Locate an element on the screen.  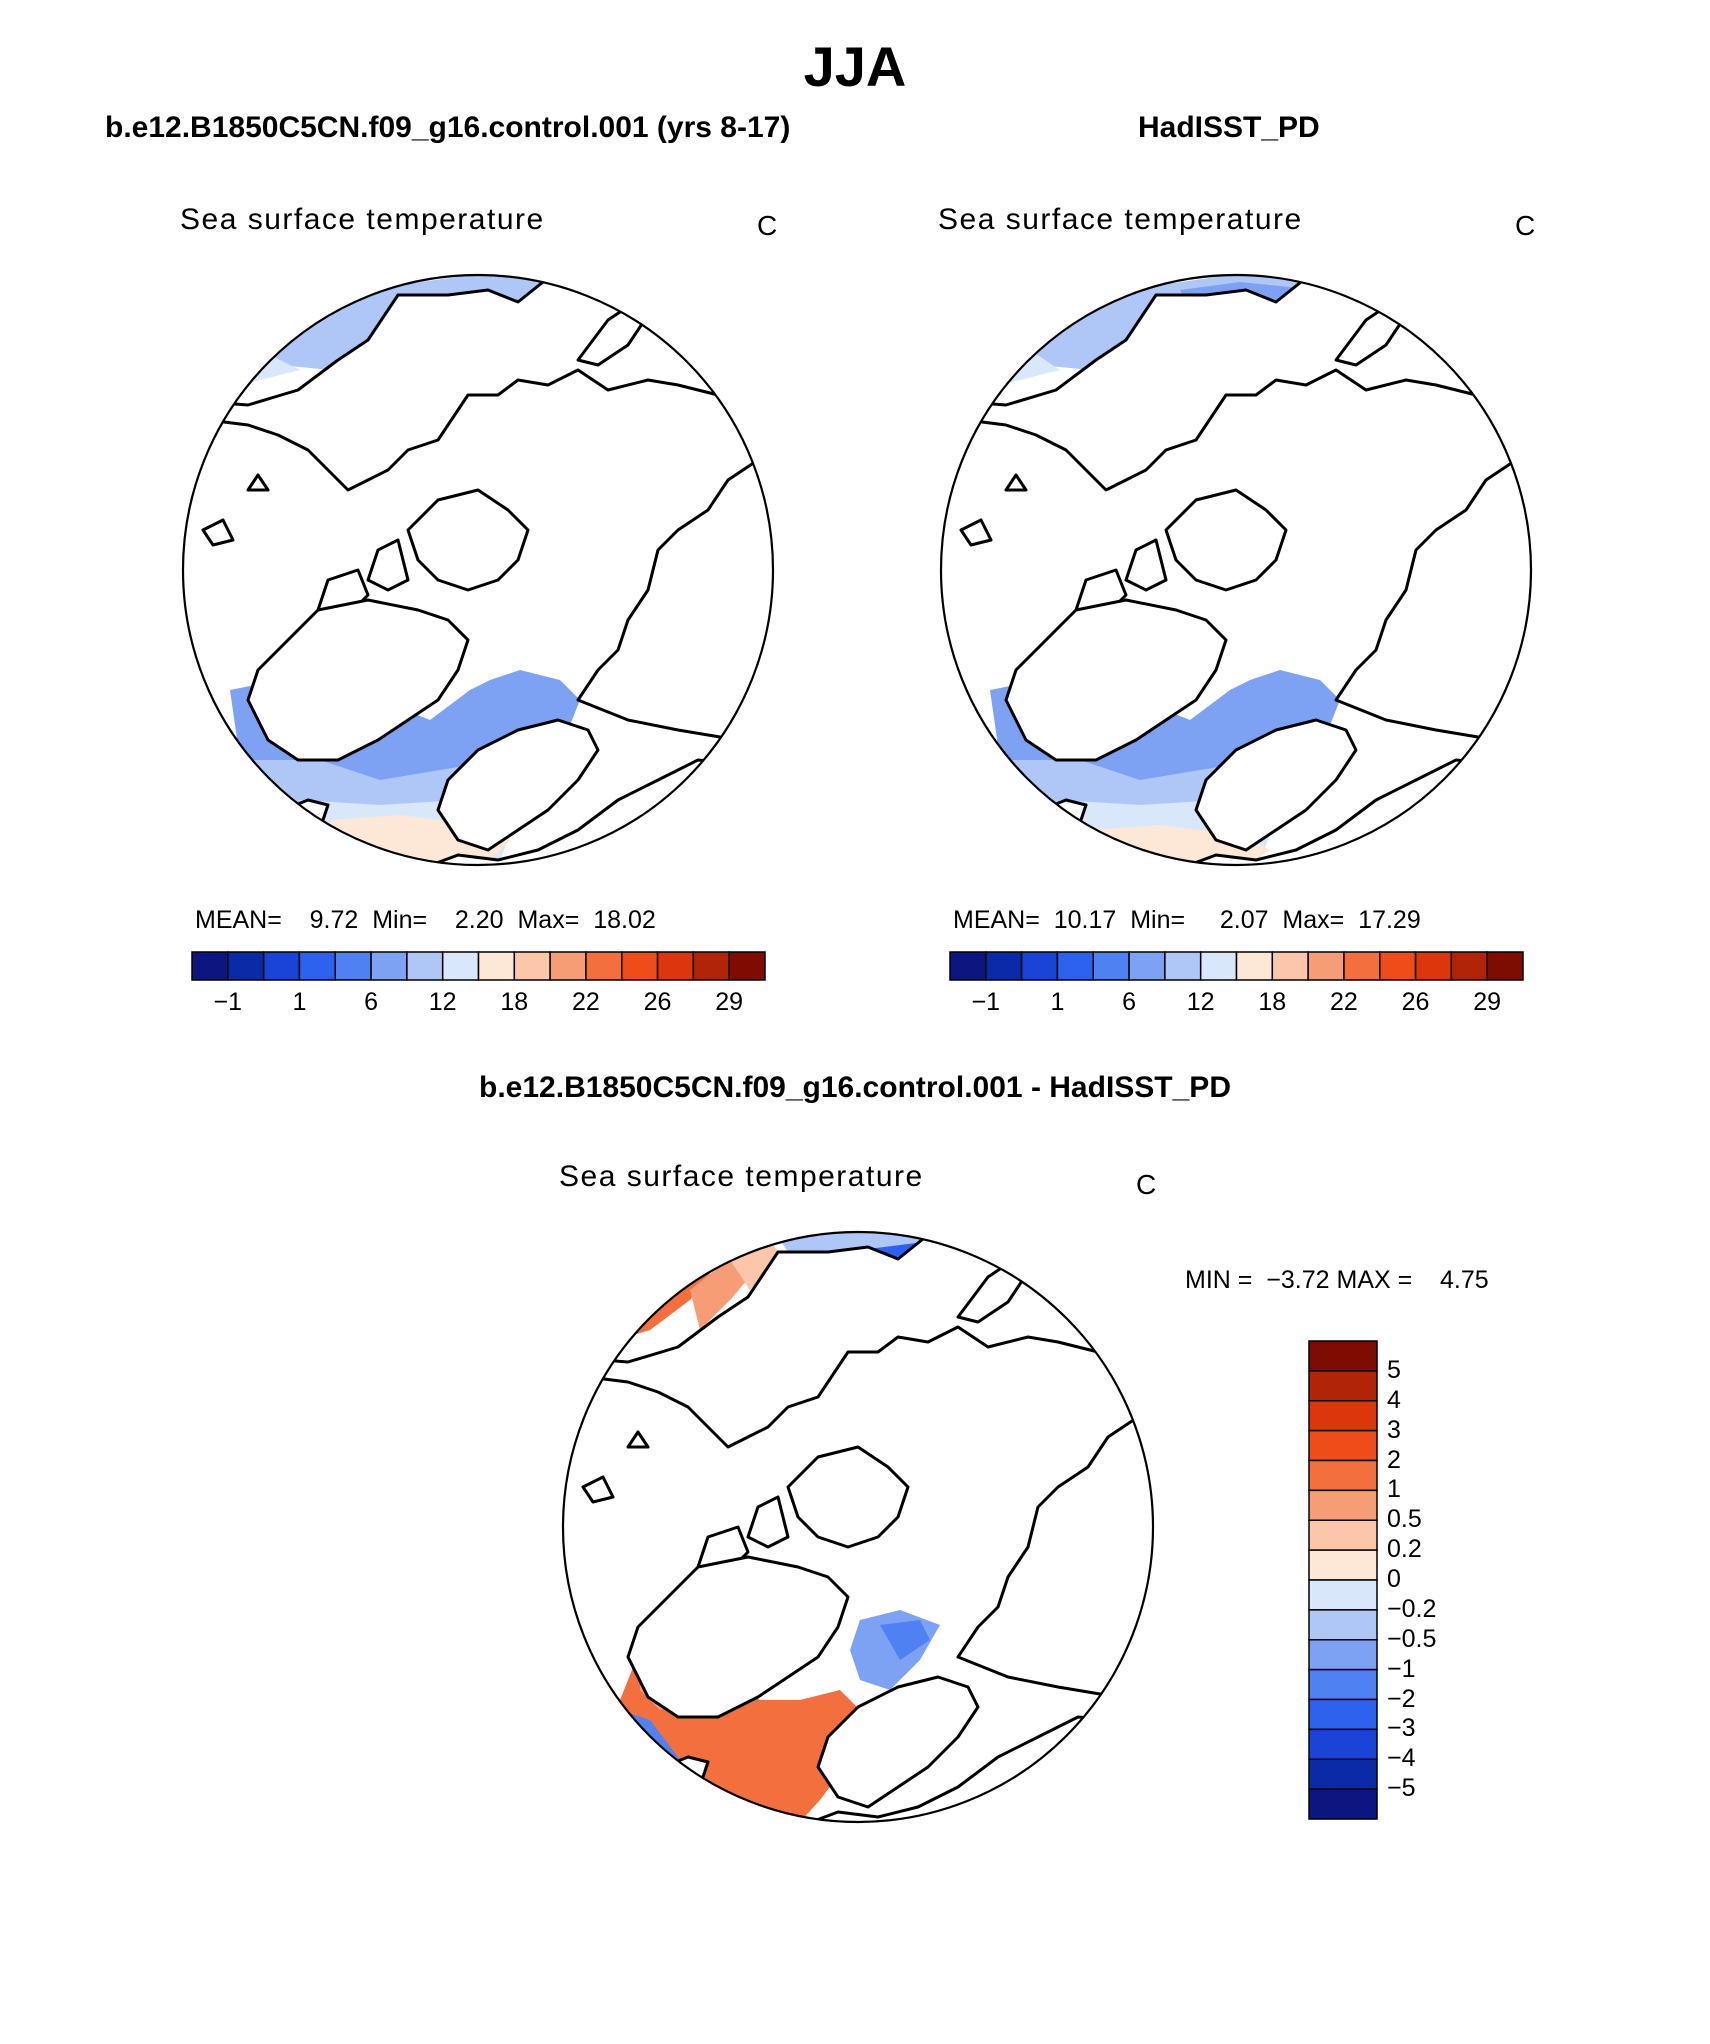
diff-colorbar-tick-label: −1 is located at coordinates (1401, 1668).